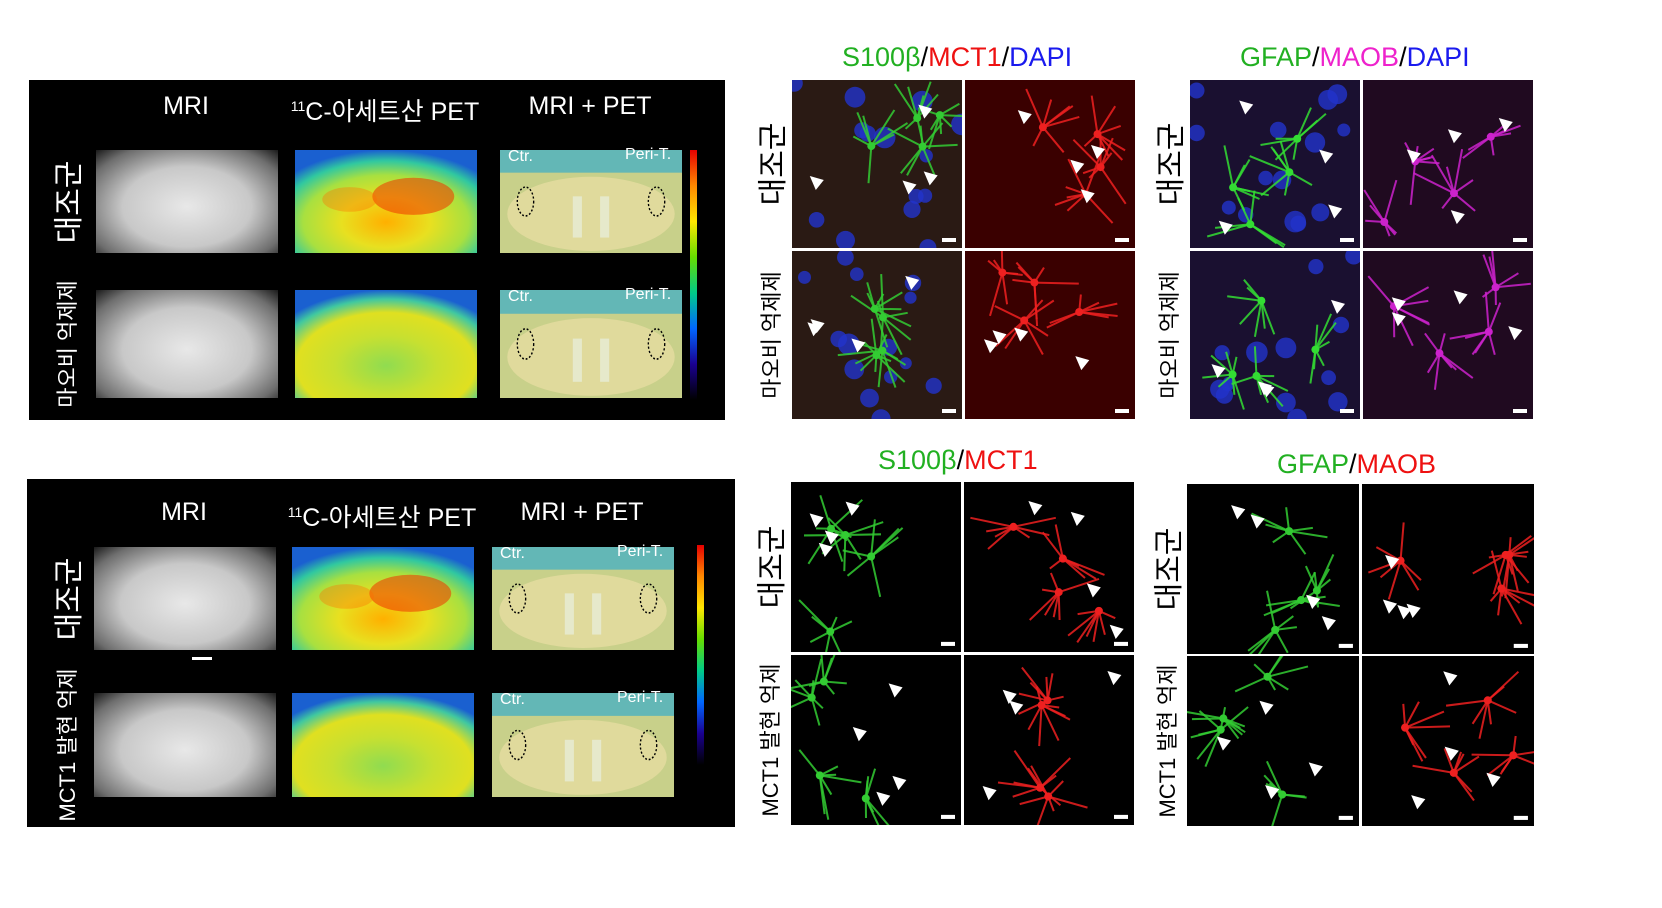 The height and width of the screenshot is (908, 1662). I want to click on micro-panel-title: GFAP/MAOB, so click(1356, 464).